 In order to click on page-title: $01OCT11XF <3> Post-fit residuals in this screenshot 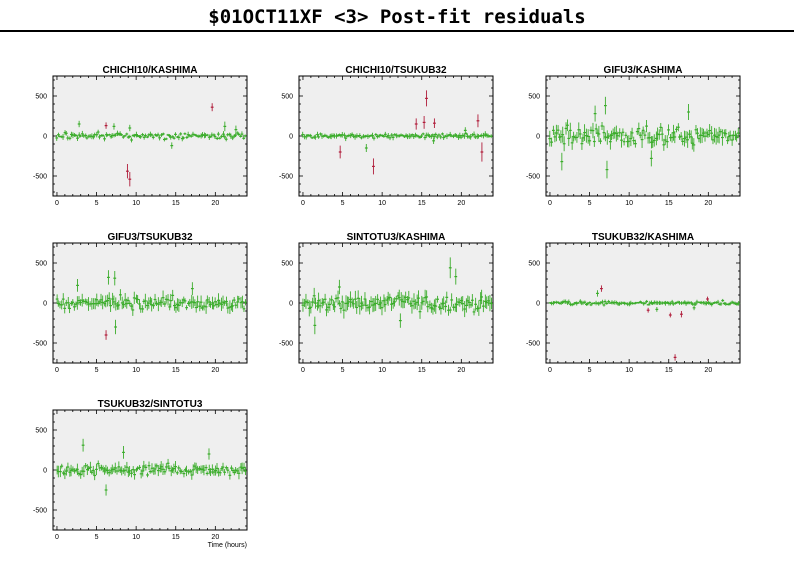, I will do `click(397, 17)`.